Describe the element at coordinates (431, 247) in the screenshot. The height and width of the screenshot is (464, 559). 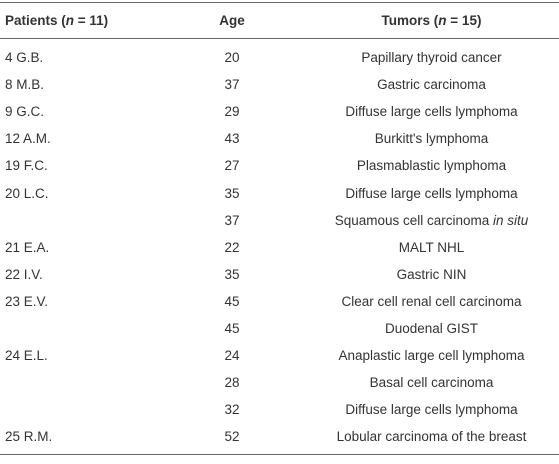
I see `table-cell: MALT NHL` at that location.